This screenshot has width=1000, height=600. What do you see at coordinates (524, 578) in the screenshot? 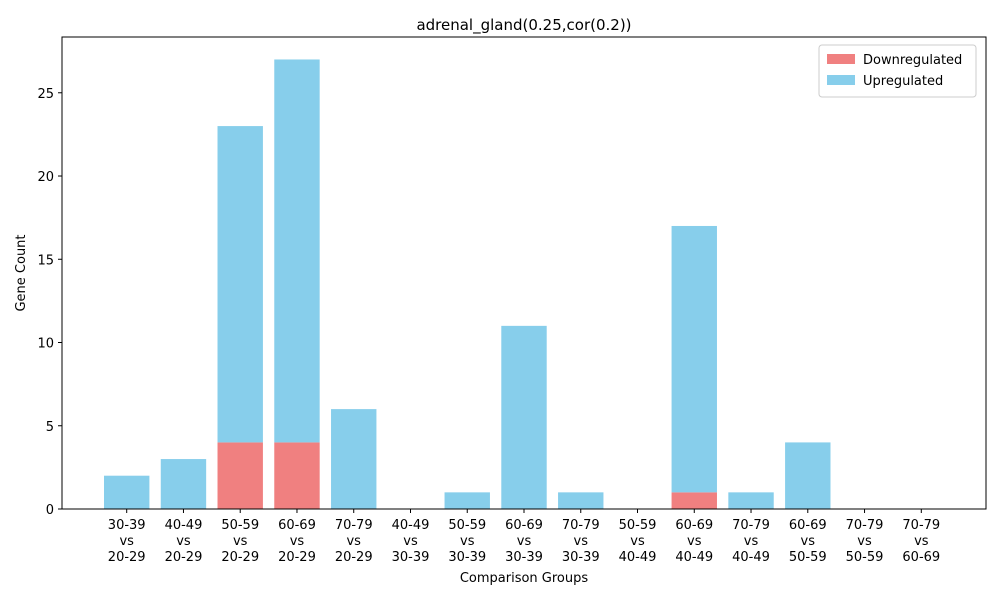
I see `x-axis-label: Comparison Groups` at bounding box center [524, 578].